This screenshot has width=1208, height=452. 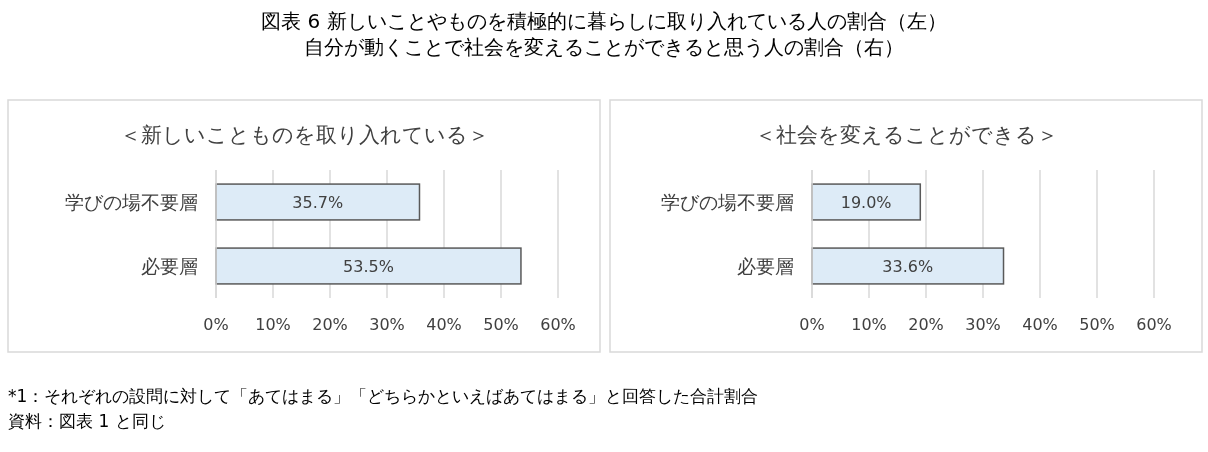 What do you see at coordinates (368, 266) in the screenshot?
I see `data-label: 53.5%` at bounding box center [368, 266].